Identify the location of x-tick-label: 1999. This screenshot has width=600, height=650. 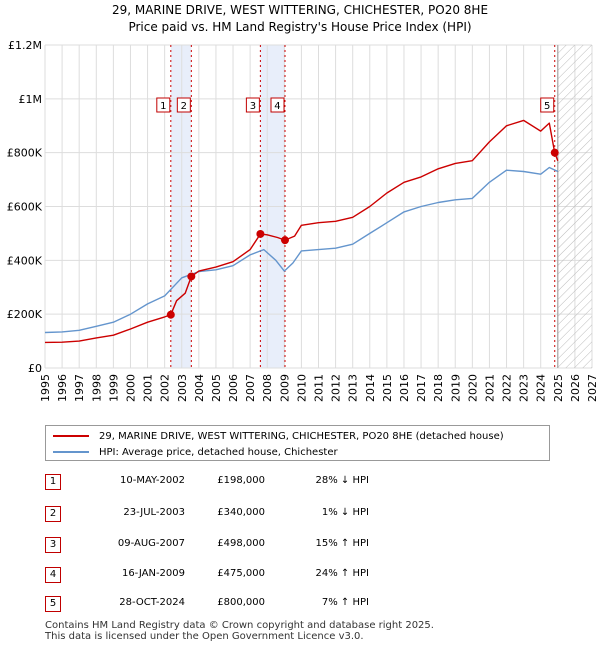
(113, 388).